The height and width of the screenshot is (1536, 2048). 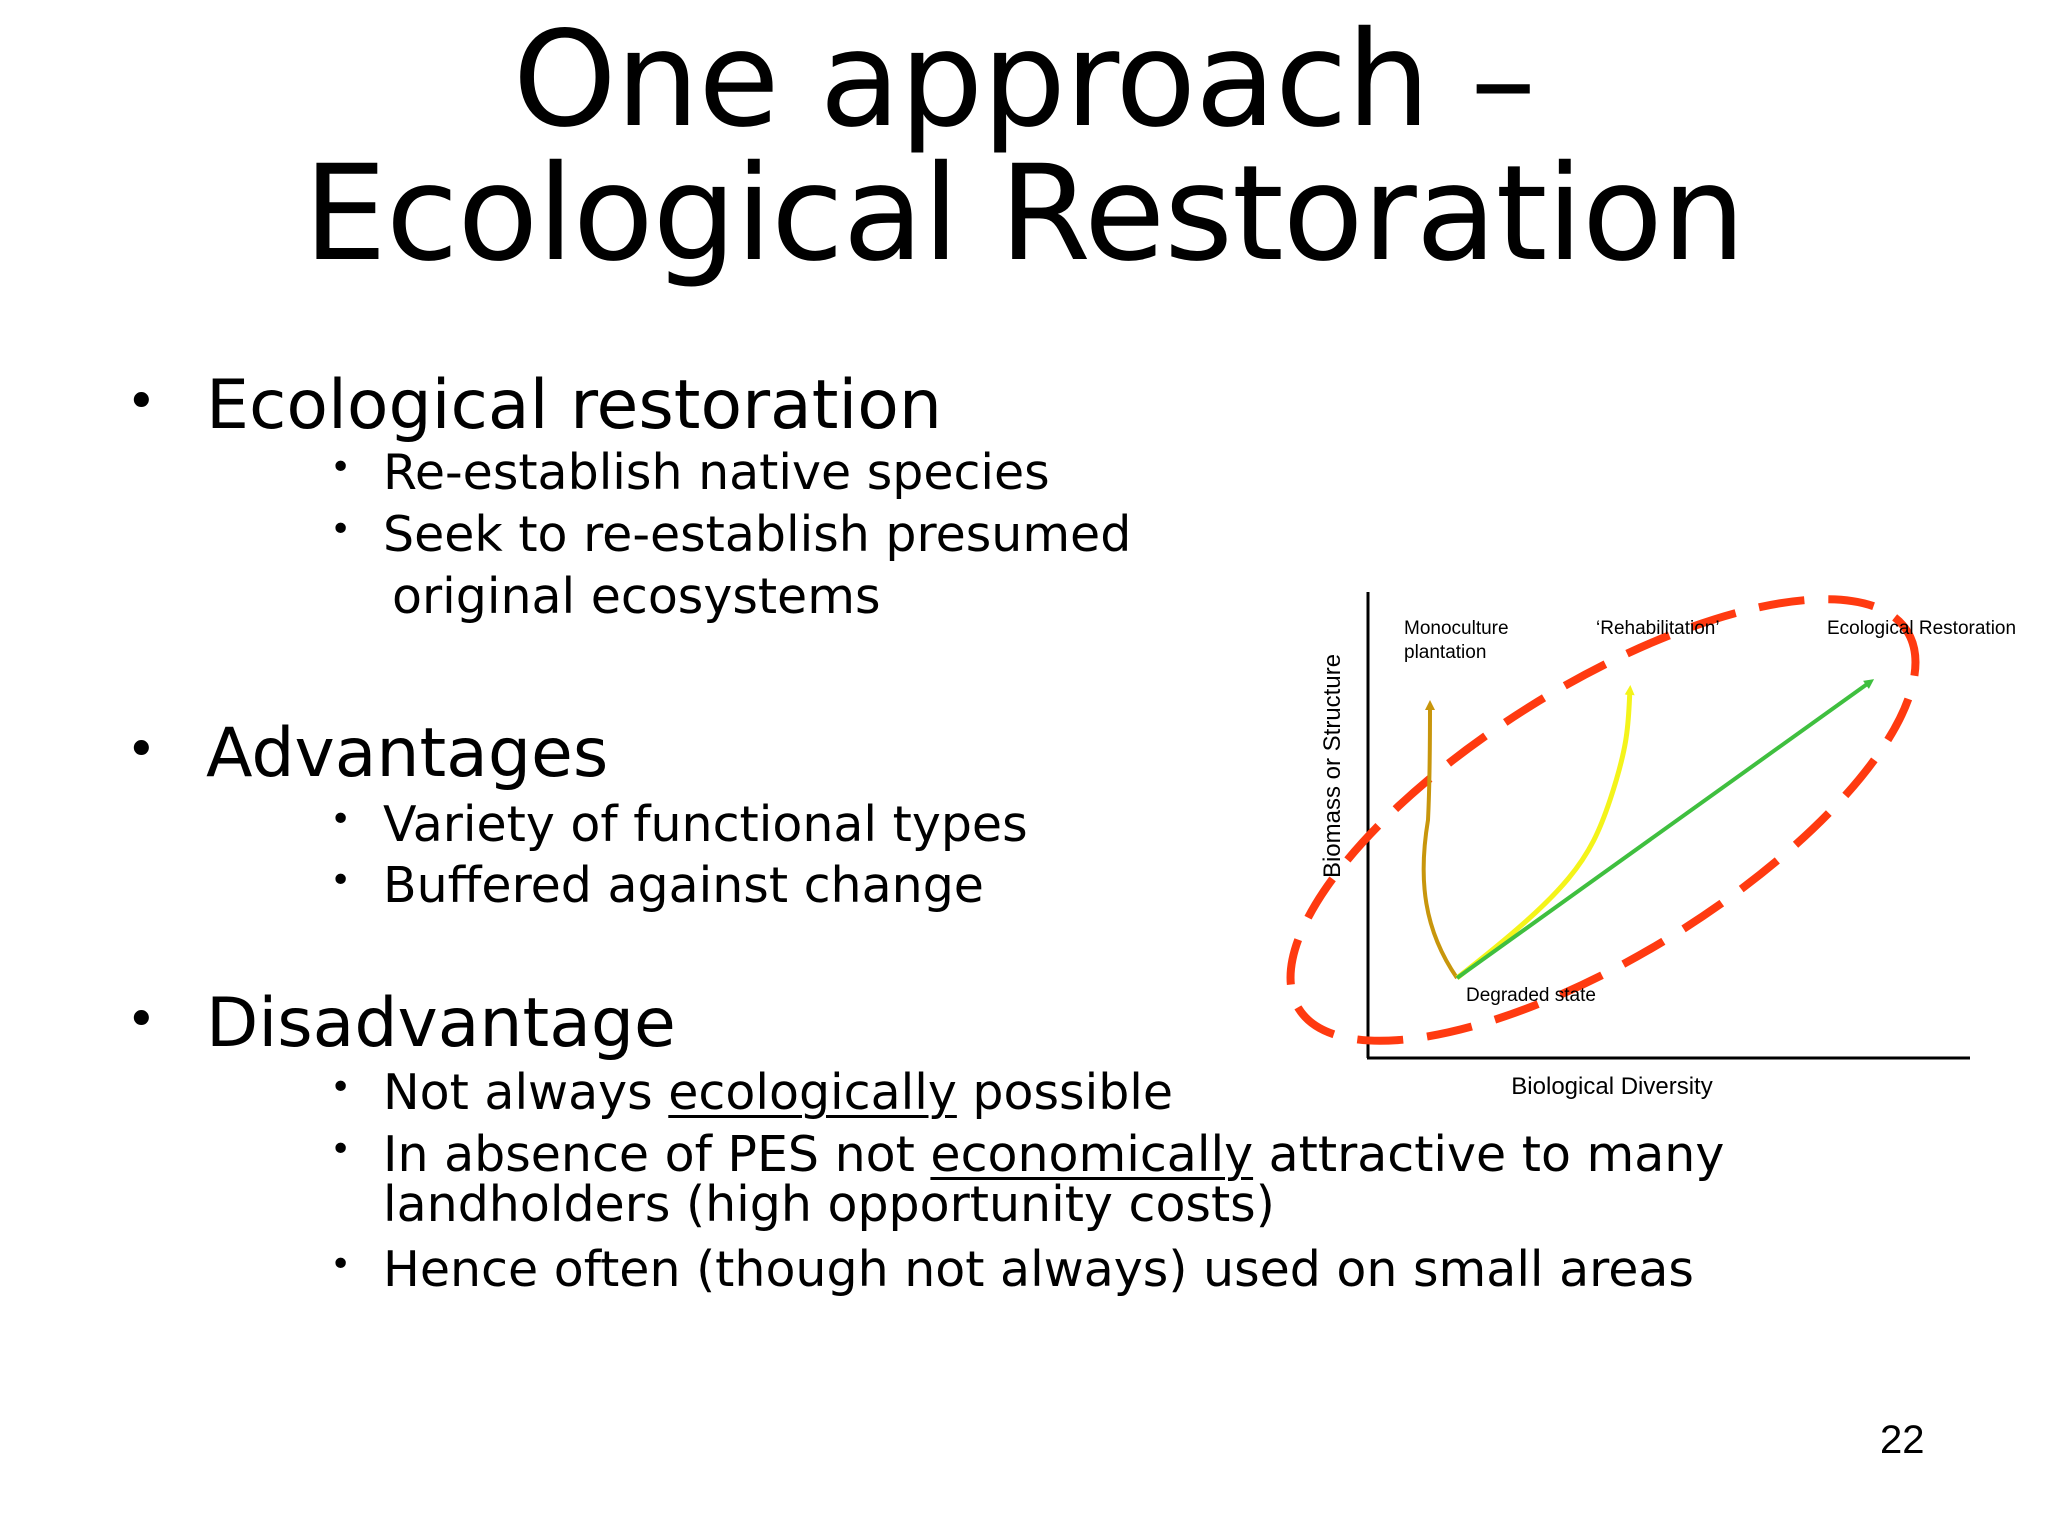 What do you see at coordinates (1531, 995) in the screenshot?
I see `label-degraded-state: Degraded state` at bounding box center [1531, 995].